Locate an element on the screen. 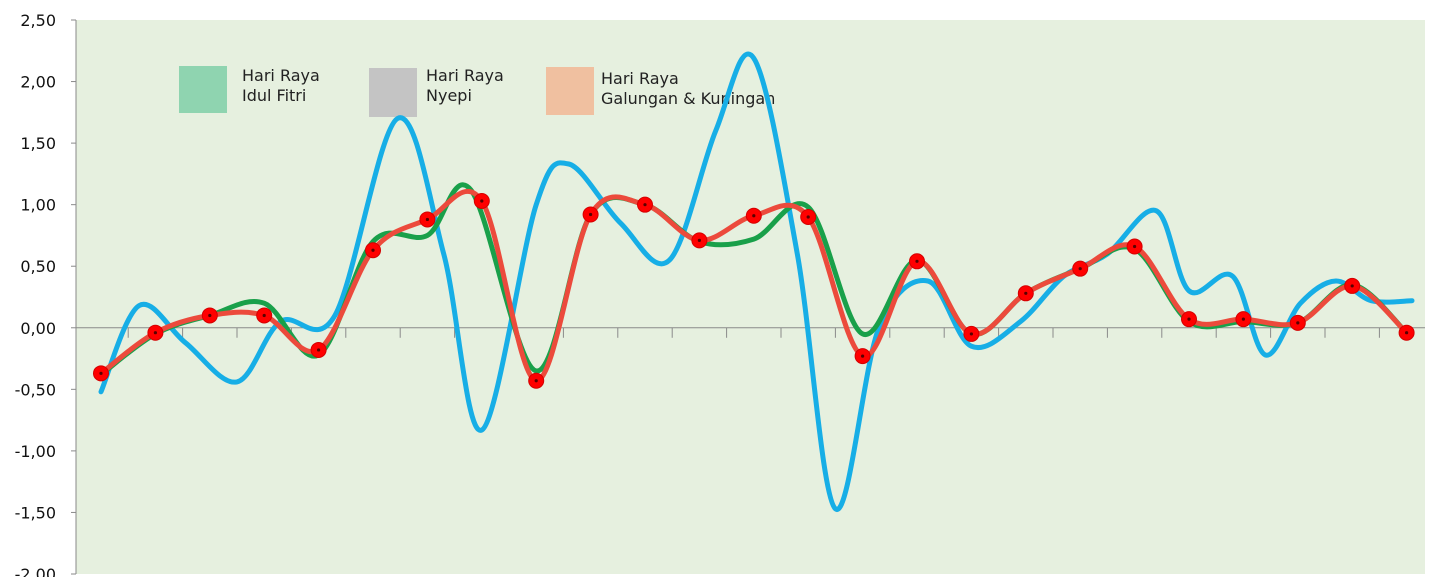 The height and width of the screenshot is (577, 1429). y-tick-label: 2,00 is located at coordinates (38, 82).